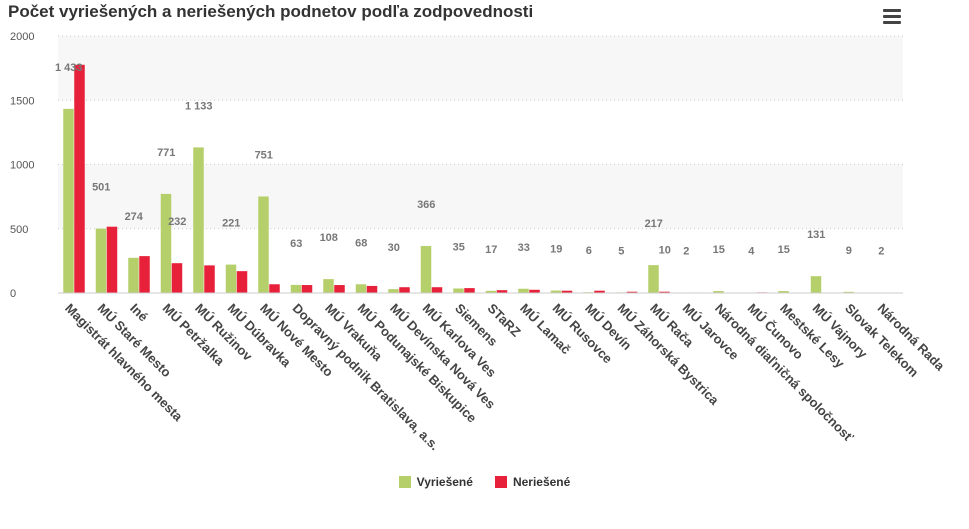 The width and height of the screenshot is (969, 529). What do you see at coordinates (69, 68) in the screenshot?
I see `data-label: 1 433` at bounding box center [69, 68].